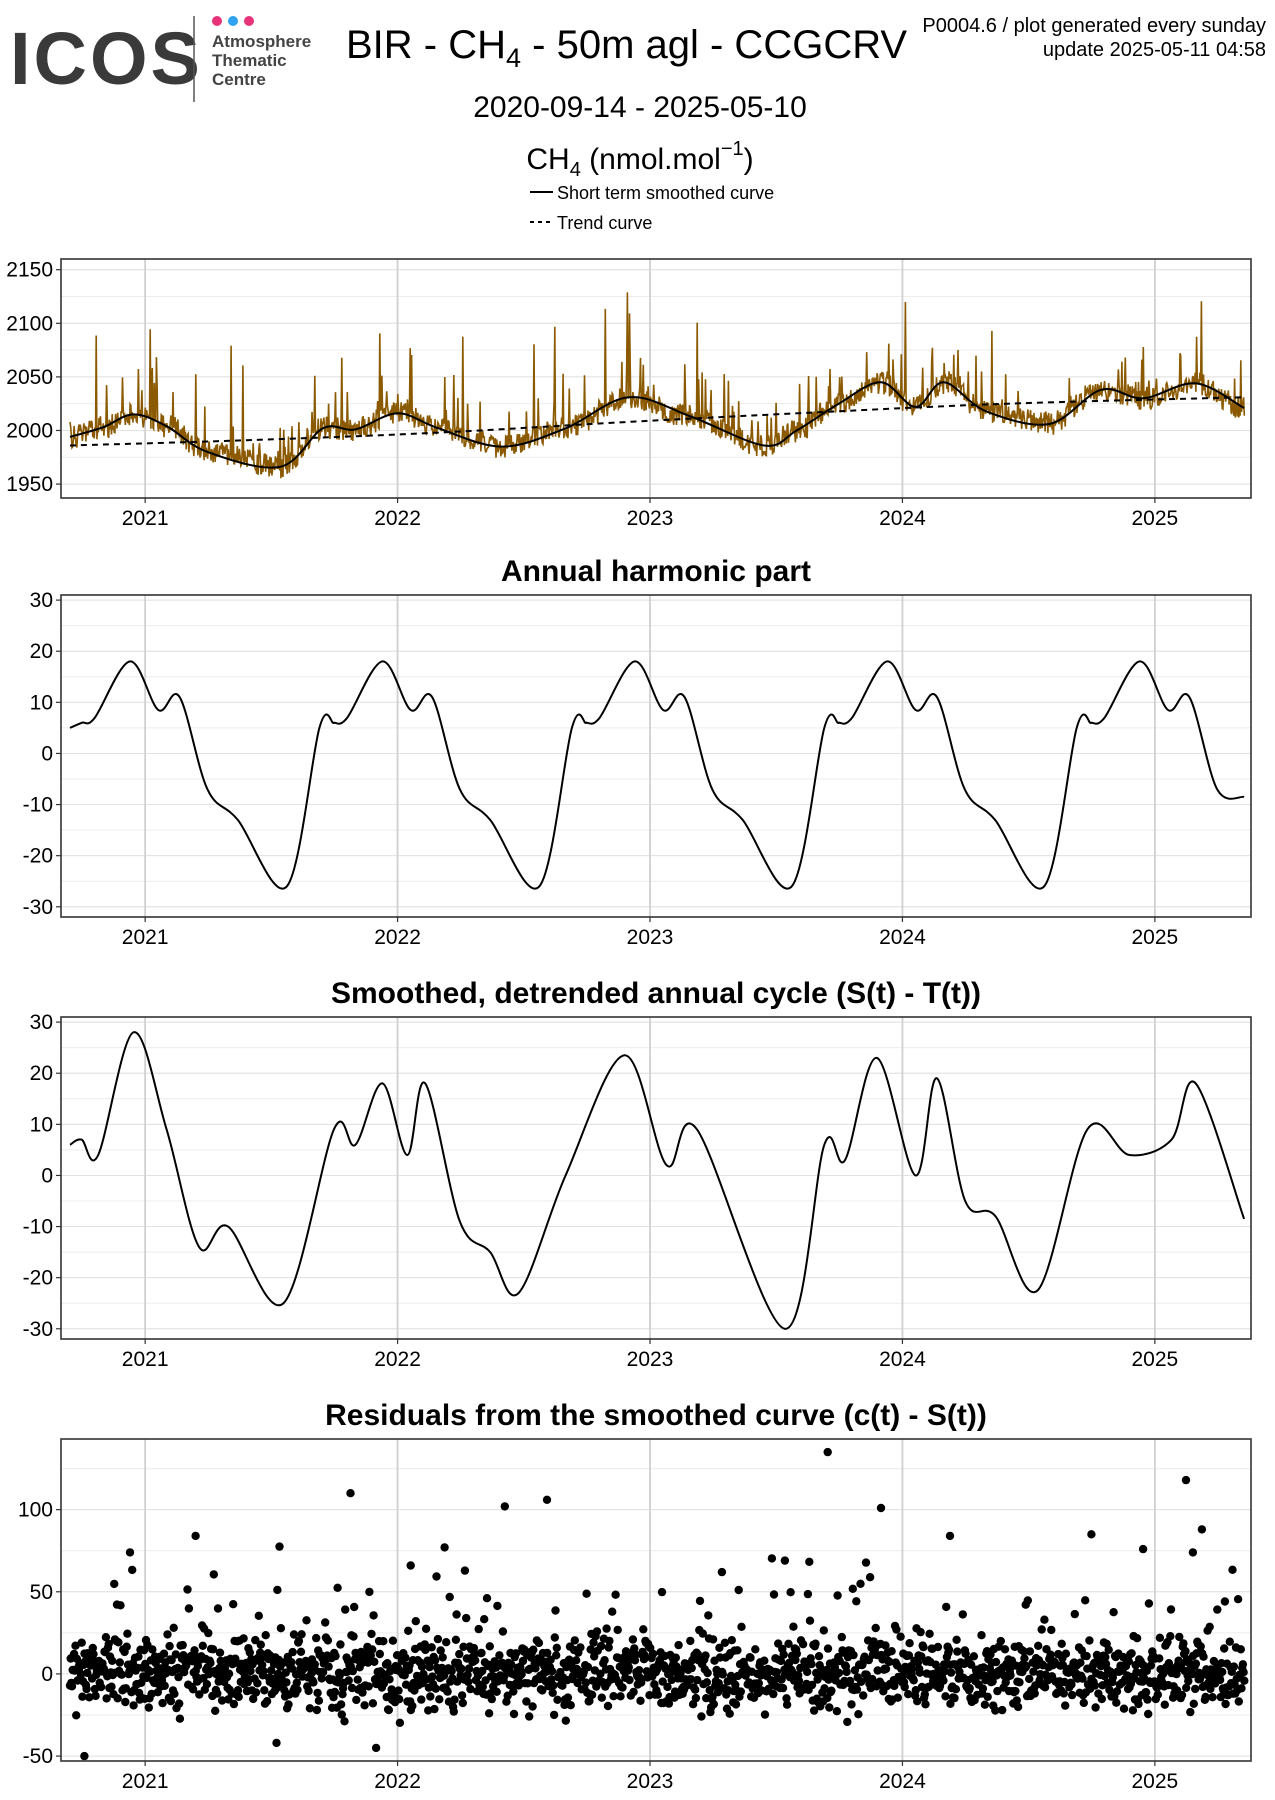  Describe the element at coordinates (145, 1359) in the screenshot. I see `x-tick-label: 2021` at that location.